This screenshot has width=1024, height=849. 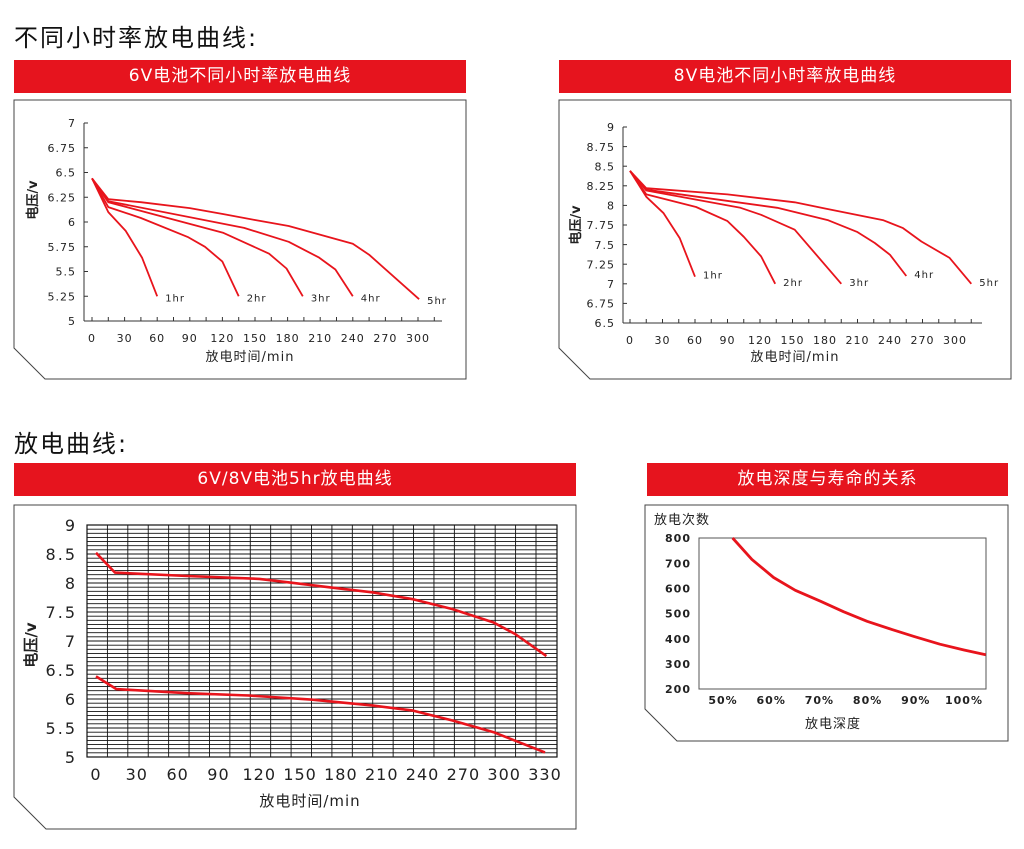 I want to click on y-tick-label: 700, so click(x=678, y=563).